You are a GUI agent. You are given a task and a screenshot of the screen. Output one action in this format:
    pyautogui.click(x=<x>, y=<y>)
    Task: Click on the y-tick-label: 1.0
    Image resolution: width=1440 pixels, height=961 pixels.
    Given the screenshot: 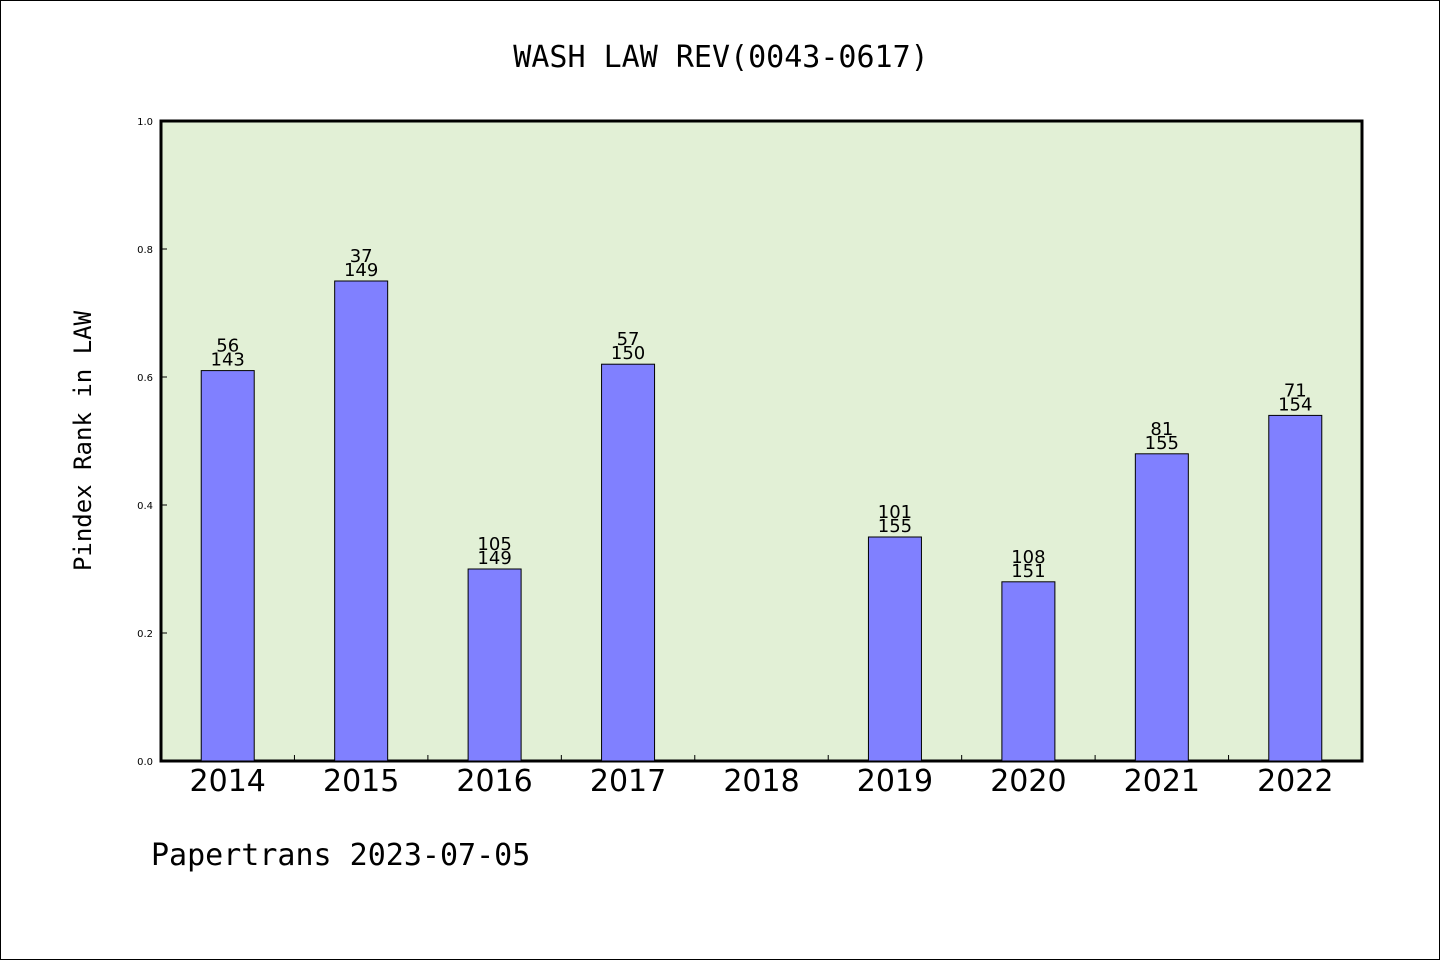 What is the action you would take?
    pyautogui.click(x=145, y=122)
    